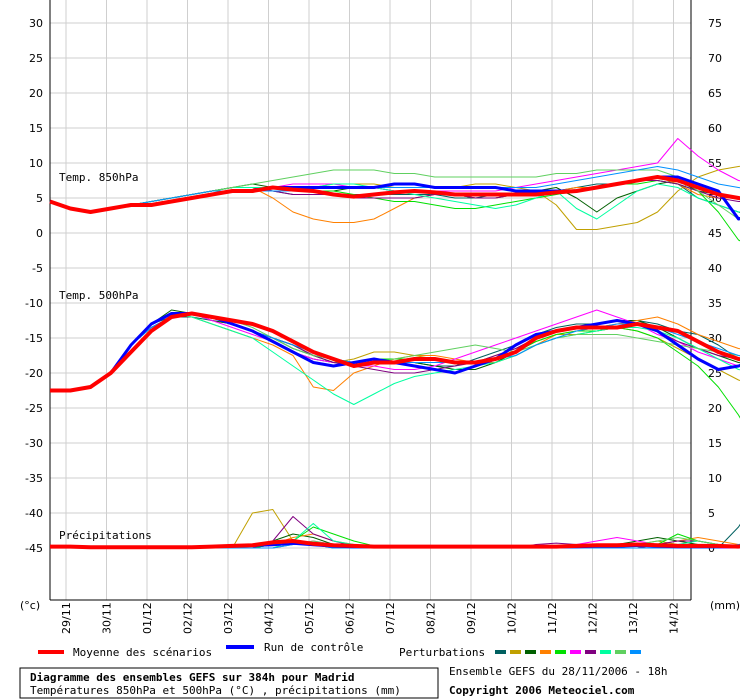  Describe the element at coordinates (98, 177) in the screenshot. I see `label-temp850: Temp. 850hPa` at that location.